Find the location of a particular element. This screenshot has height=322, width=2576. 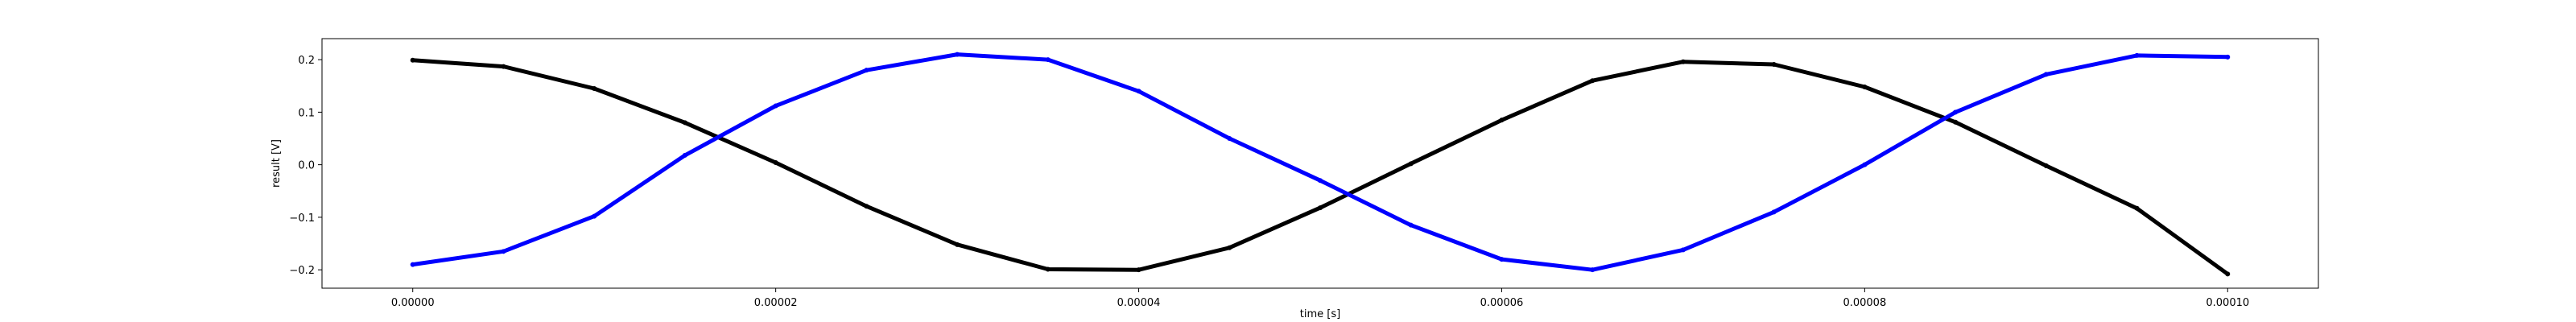

y-tick-label: 0.0 is located at coordinates (306, 166).